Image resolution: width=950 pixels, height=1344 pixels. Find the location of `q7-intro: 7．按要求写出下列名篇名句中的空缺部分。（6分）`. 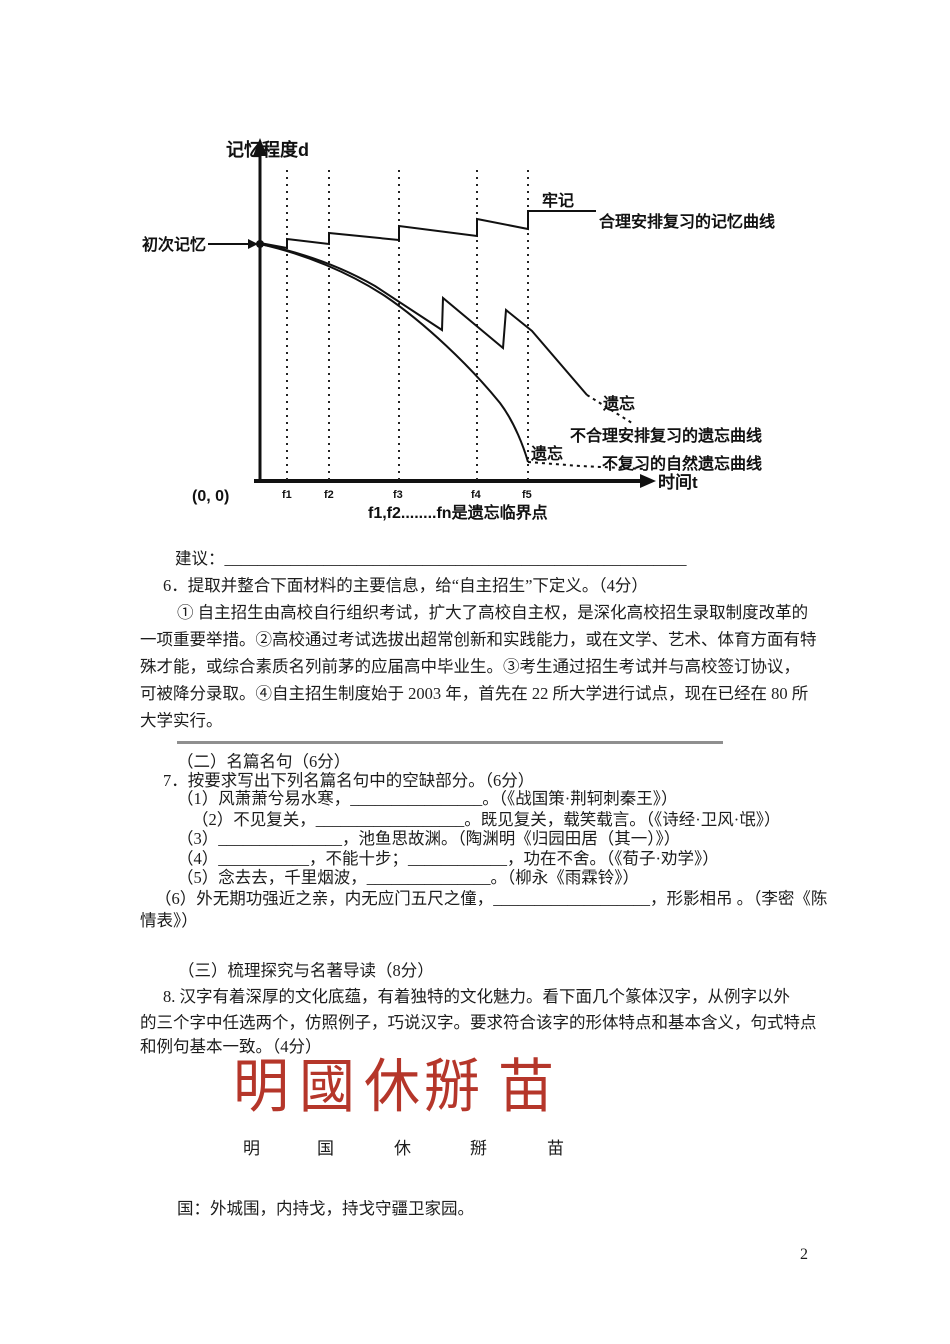

q7-intro: 7．按要求写出下列名篇名句中的空缺部分。（6分） is located at coordinates (349, 780).